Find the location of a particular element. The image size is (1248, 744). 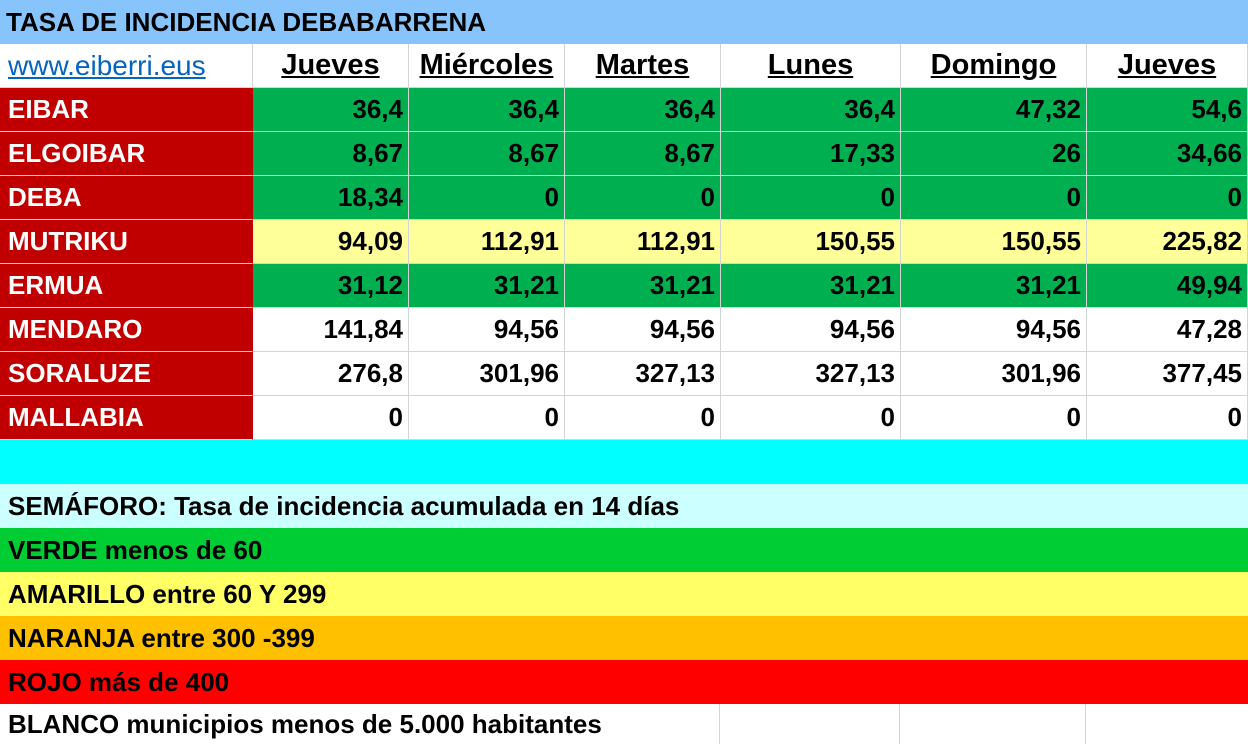

rate-cell: 34,66 is located at coordinates (1167, 154).